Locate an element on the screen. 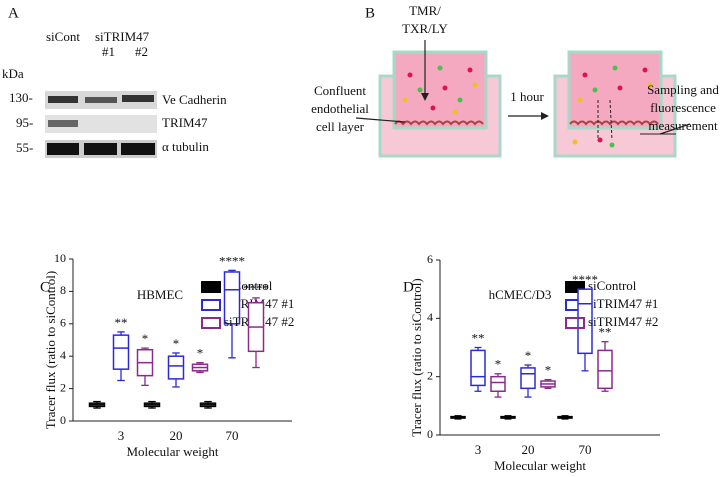 Image resolution: width=724 pixels, height=477 pixels. measure-label: measurement is located at coordinates (683, 125).